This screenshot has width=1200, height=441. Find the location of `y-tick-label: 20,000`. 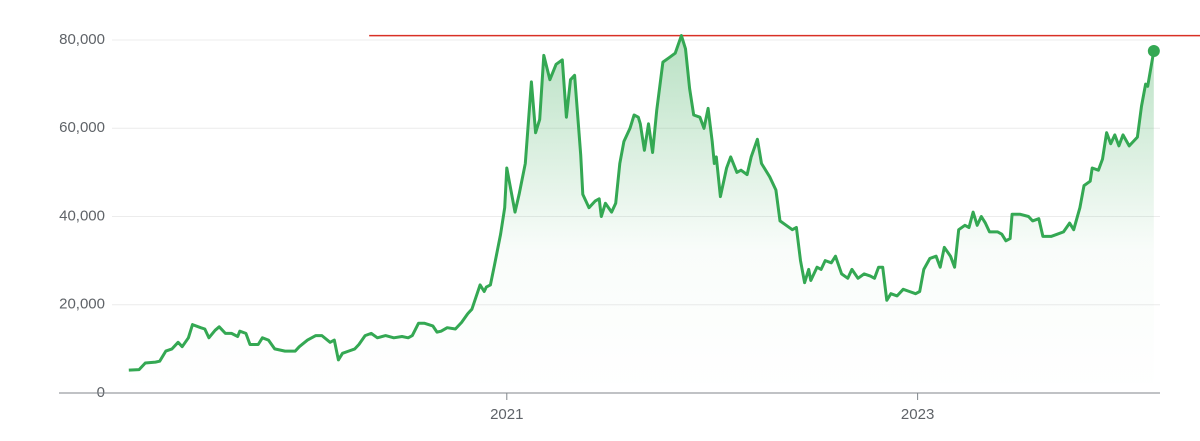

y-tick-label: 20,000 is located at coordinates (82, 304).